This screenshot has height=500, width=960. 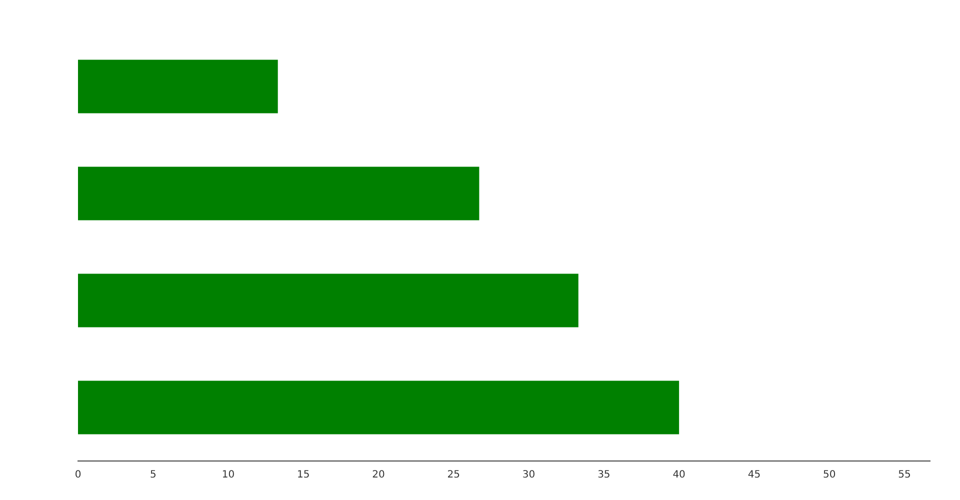 I want to click on x-tick-label: 0, so click(x=78, y=475).